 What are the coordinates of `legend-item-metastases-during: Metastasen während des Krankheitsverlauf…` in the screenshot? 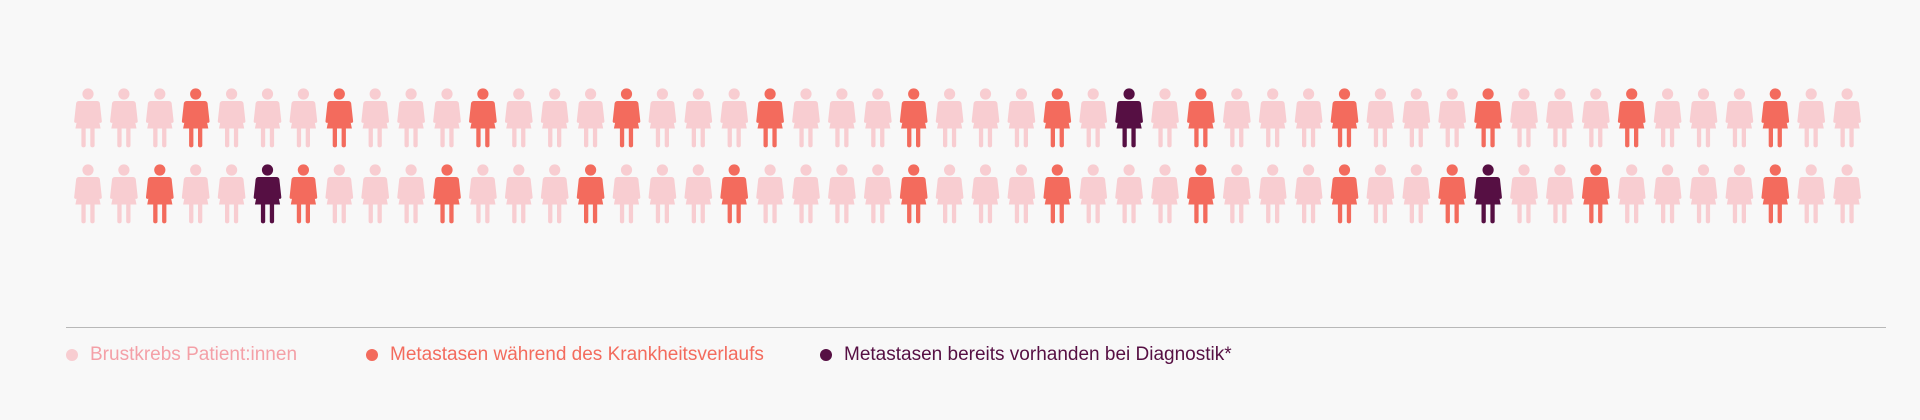 It's located at (565, 355).